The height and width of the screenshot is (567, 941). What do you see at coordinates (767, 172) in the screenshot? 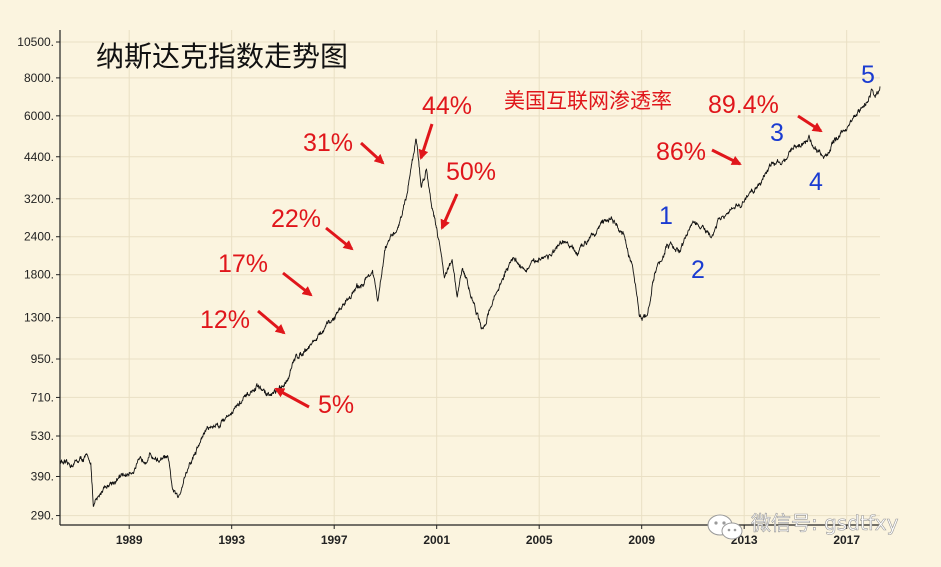
I see `wave-labels: 1 2 3 4 5` at bounding box center [767, 172].